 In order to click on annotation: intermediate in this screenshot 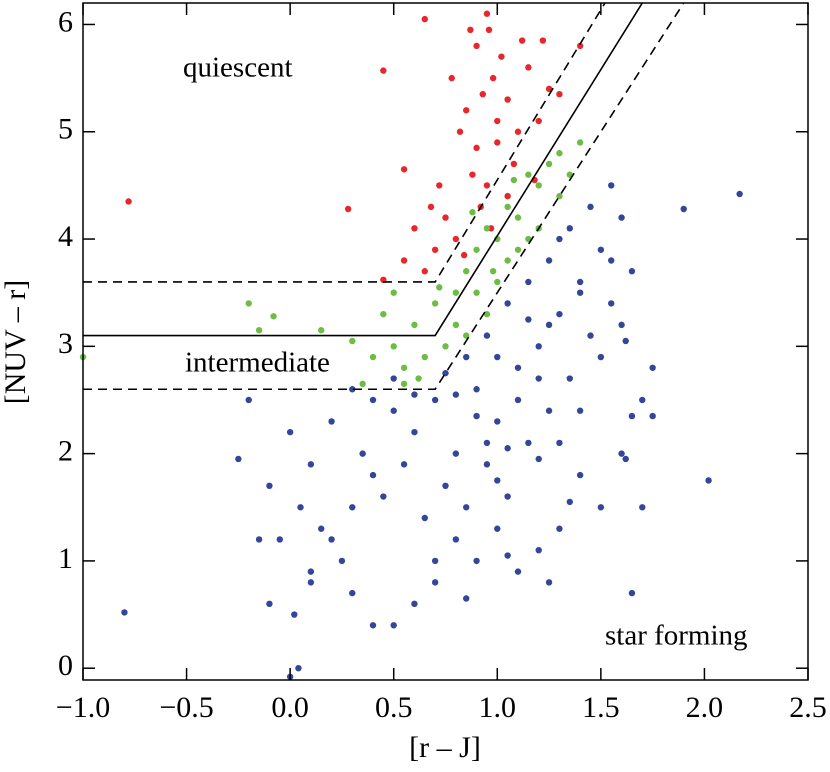, I will do `click(257, 363)`.